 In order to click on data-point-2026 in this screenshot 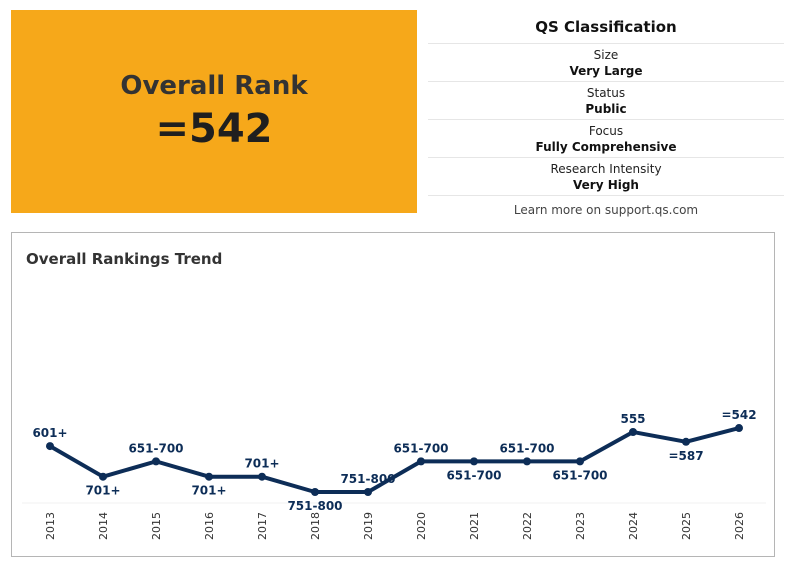, I will do `click(739, 428)`.